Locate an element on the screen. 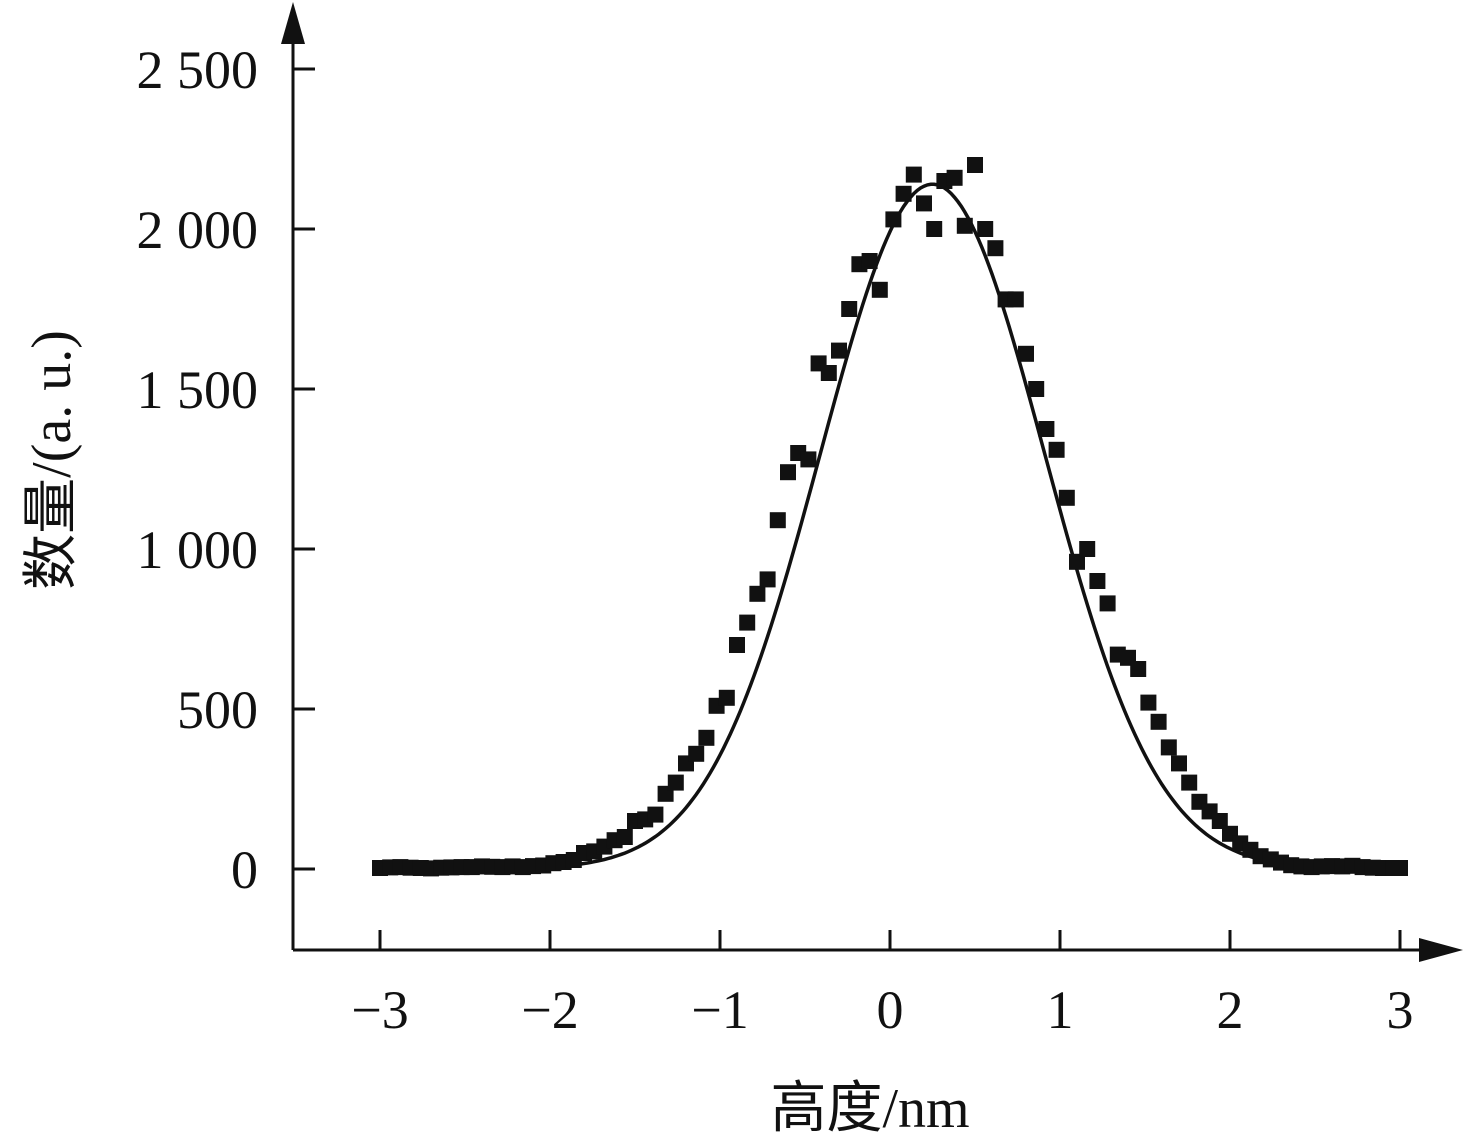  y-axis-arrow is located at coordinates (293, 23).